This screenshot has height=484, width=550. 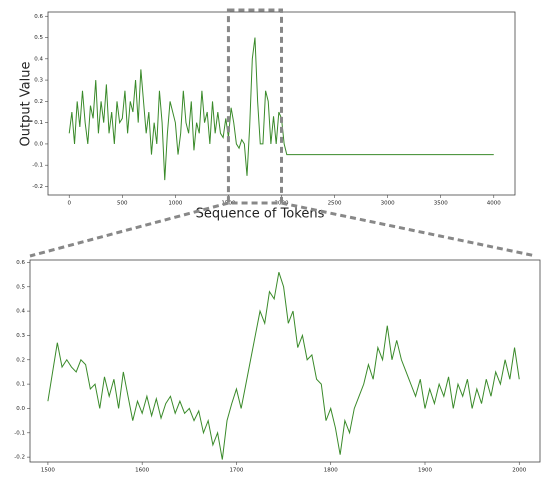 I want to click on x-tick-label: 0, so click(x=69, y=204).